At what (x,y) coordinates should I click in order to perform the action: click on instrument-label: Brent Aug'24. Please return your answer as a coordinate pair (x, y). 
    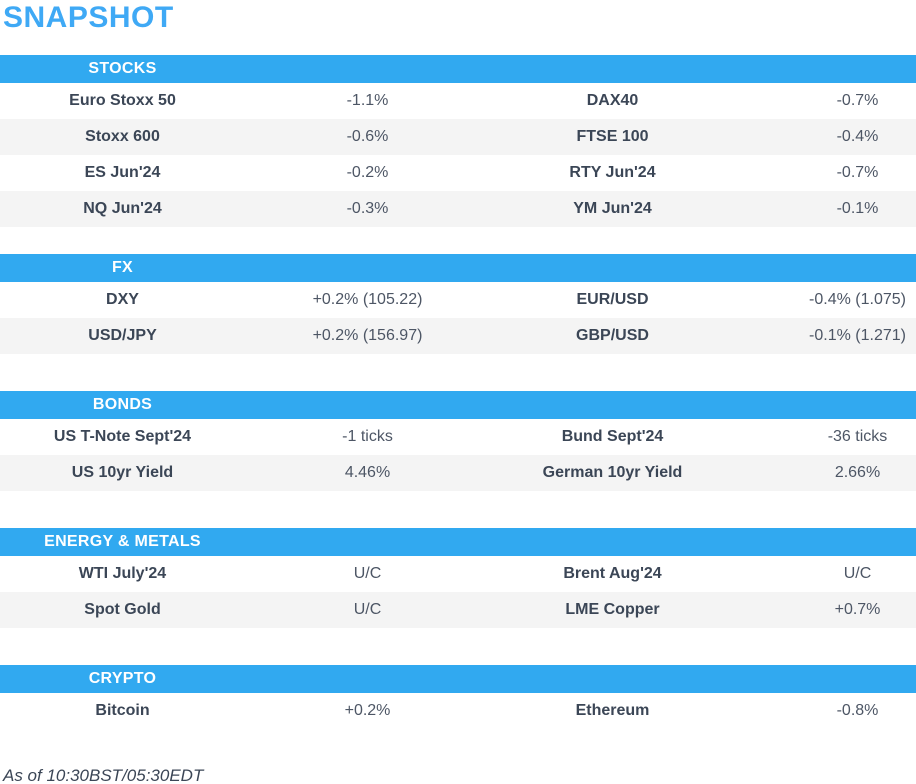
    Looking at the image, I should click on (612, 573).